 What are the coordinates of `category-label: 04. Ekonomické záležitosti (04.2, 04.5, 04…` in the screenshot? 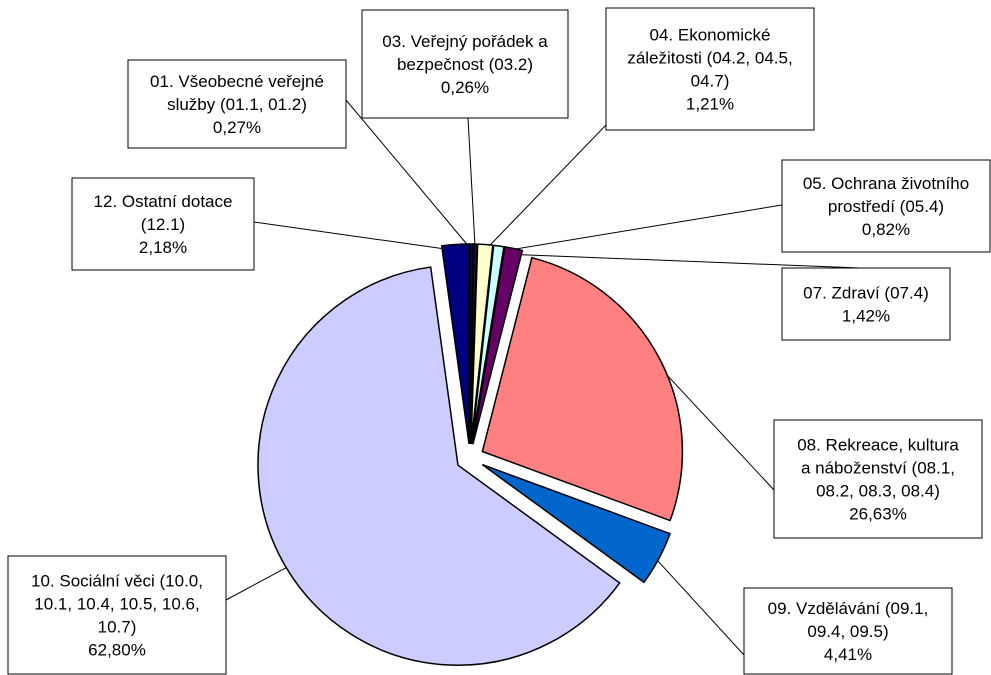 It's located at (709, 58).